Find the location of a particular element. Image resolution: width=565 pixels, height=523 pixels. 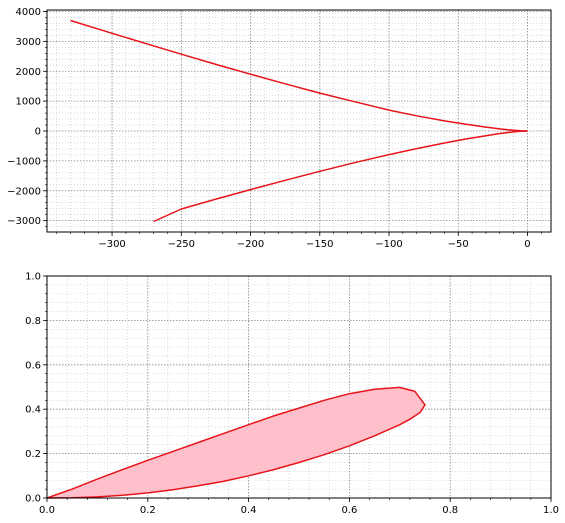

top-chart-x-tick-labels: −300 −250 −200 −150 −100 −50 0 is located at coordinates (314, 244).